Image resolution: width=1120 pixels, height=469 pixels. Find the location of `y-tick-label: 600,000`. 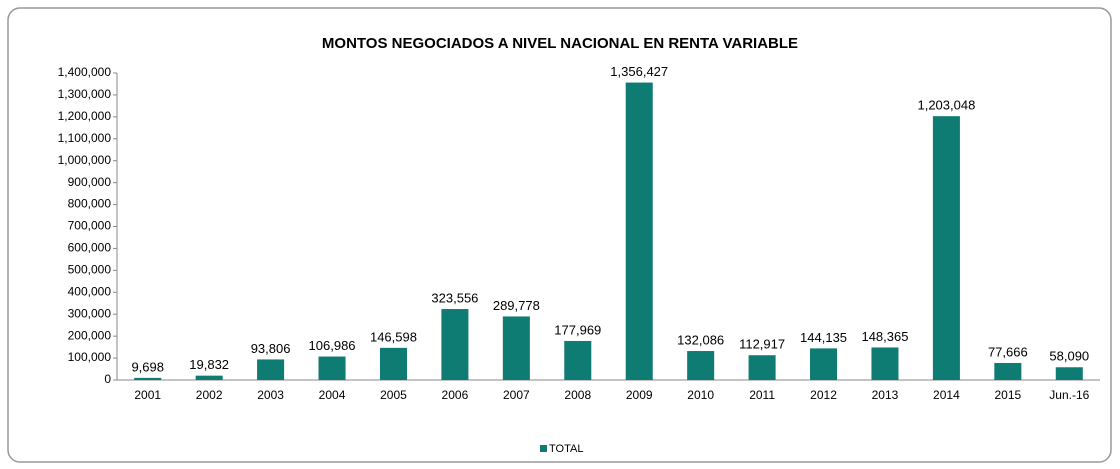

y-tick-label: 600,000 is located at coordinates (90, 248).